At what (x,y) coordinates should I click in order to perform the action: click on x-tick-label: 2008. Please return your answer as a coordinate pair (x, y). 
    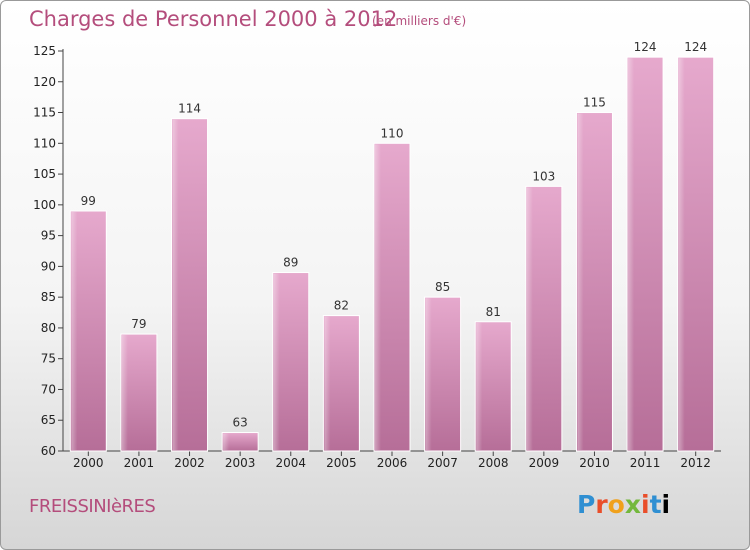
    Looking at the image, I should click on (493, 463).